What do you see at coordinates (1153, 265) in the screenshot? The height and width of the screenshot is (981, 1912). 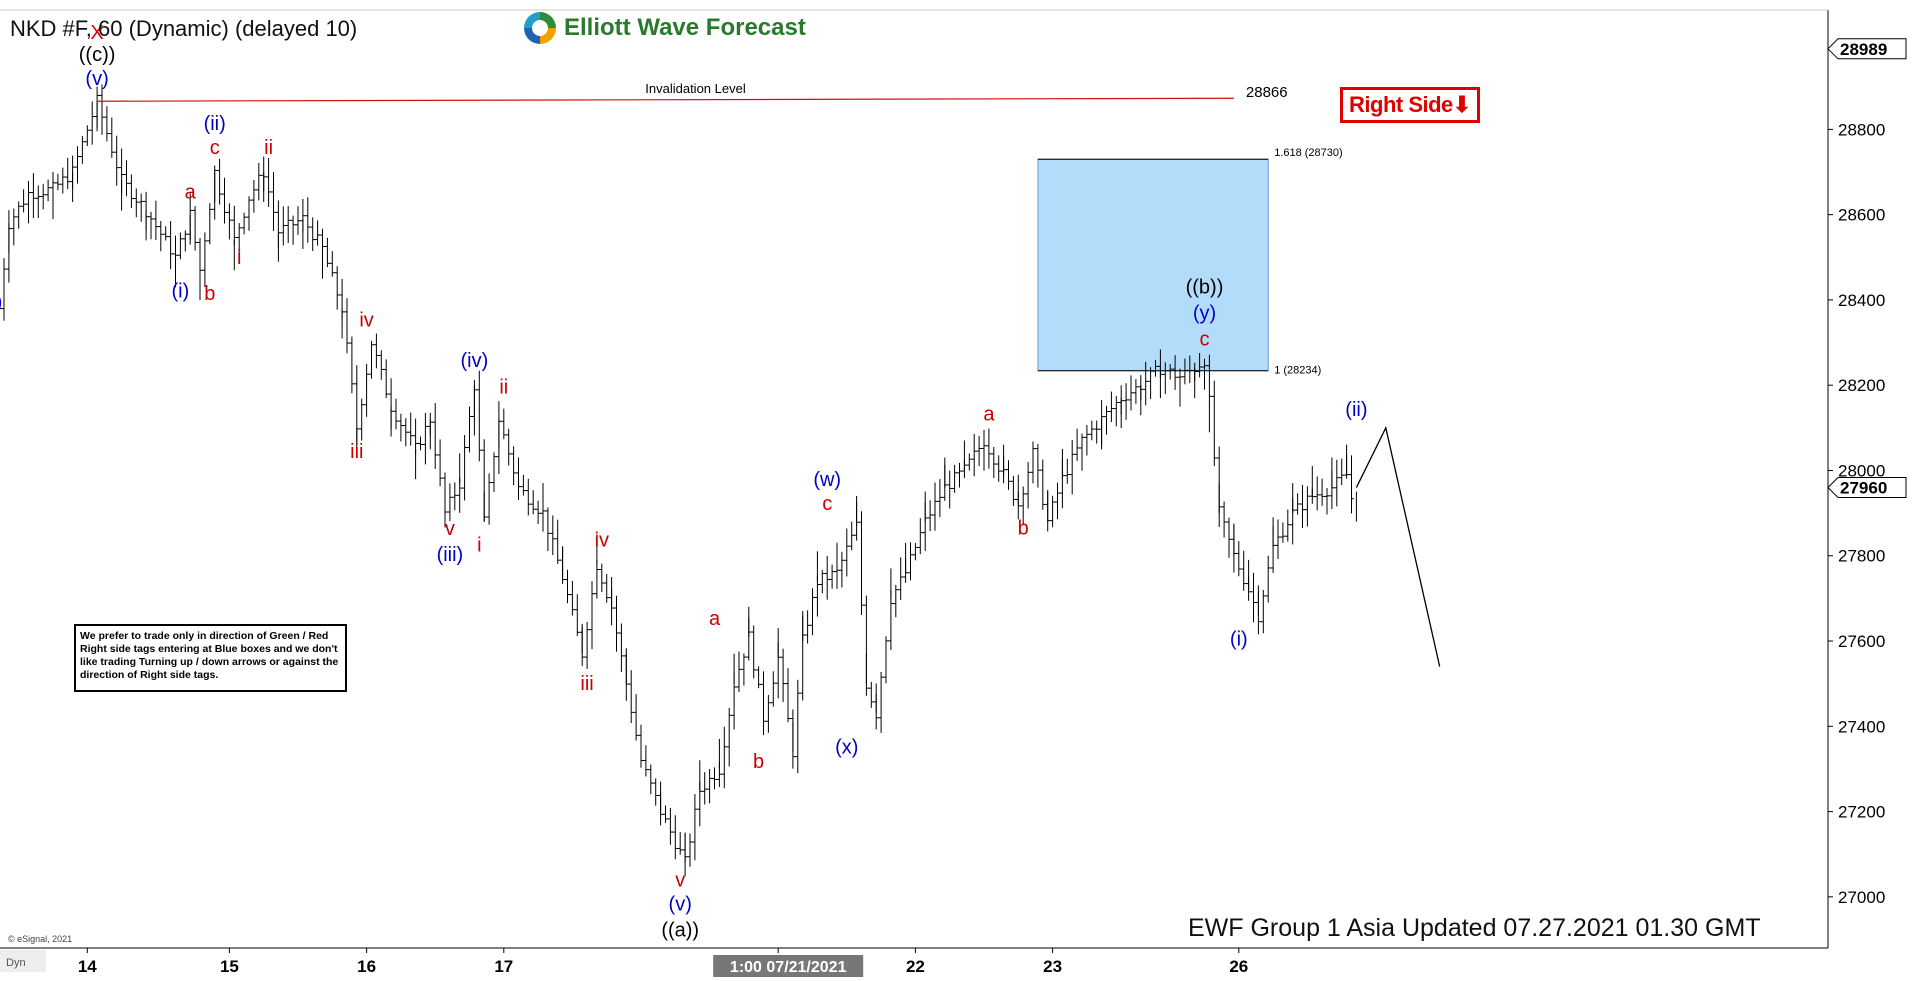 I see `blue-target-box` at bounding box center [1153, 265].